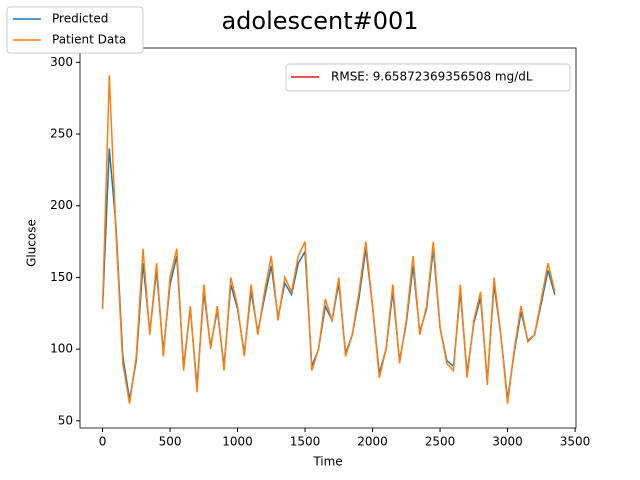 This screenshot has height=480, width=640. I want to click on legend-label: RMSE: 9.65872369356508 mg/dL, so click(432, 77).